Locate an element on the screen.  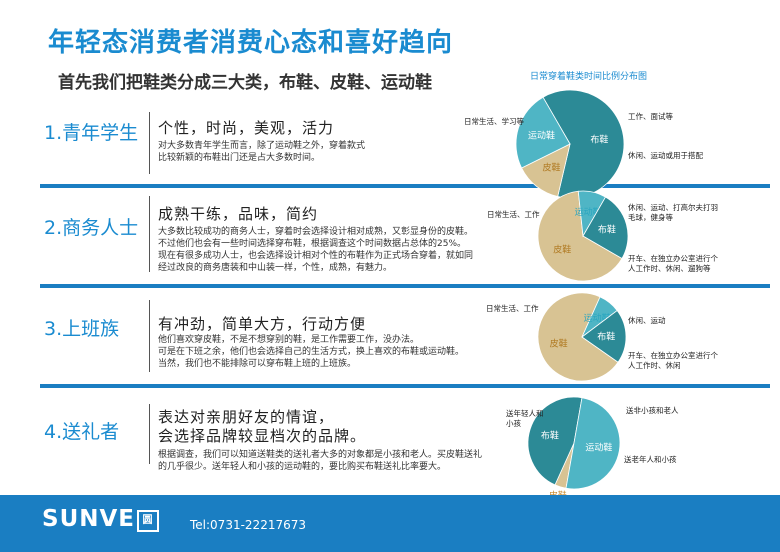
pie2-slice-label-2: 布鞋 is located at coordinates (606, 337).